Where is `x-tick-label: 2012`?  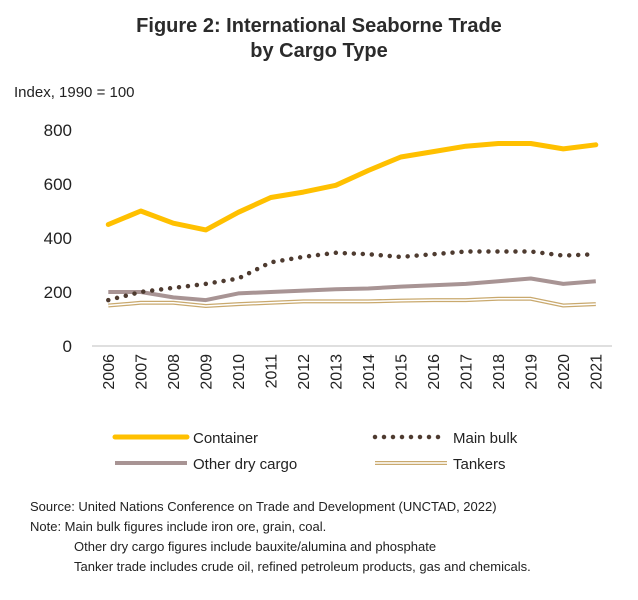
x-tick-label: 2012 is located at coordinates (304, 372).